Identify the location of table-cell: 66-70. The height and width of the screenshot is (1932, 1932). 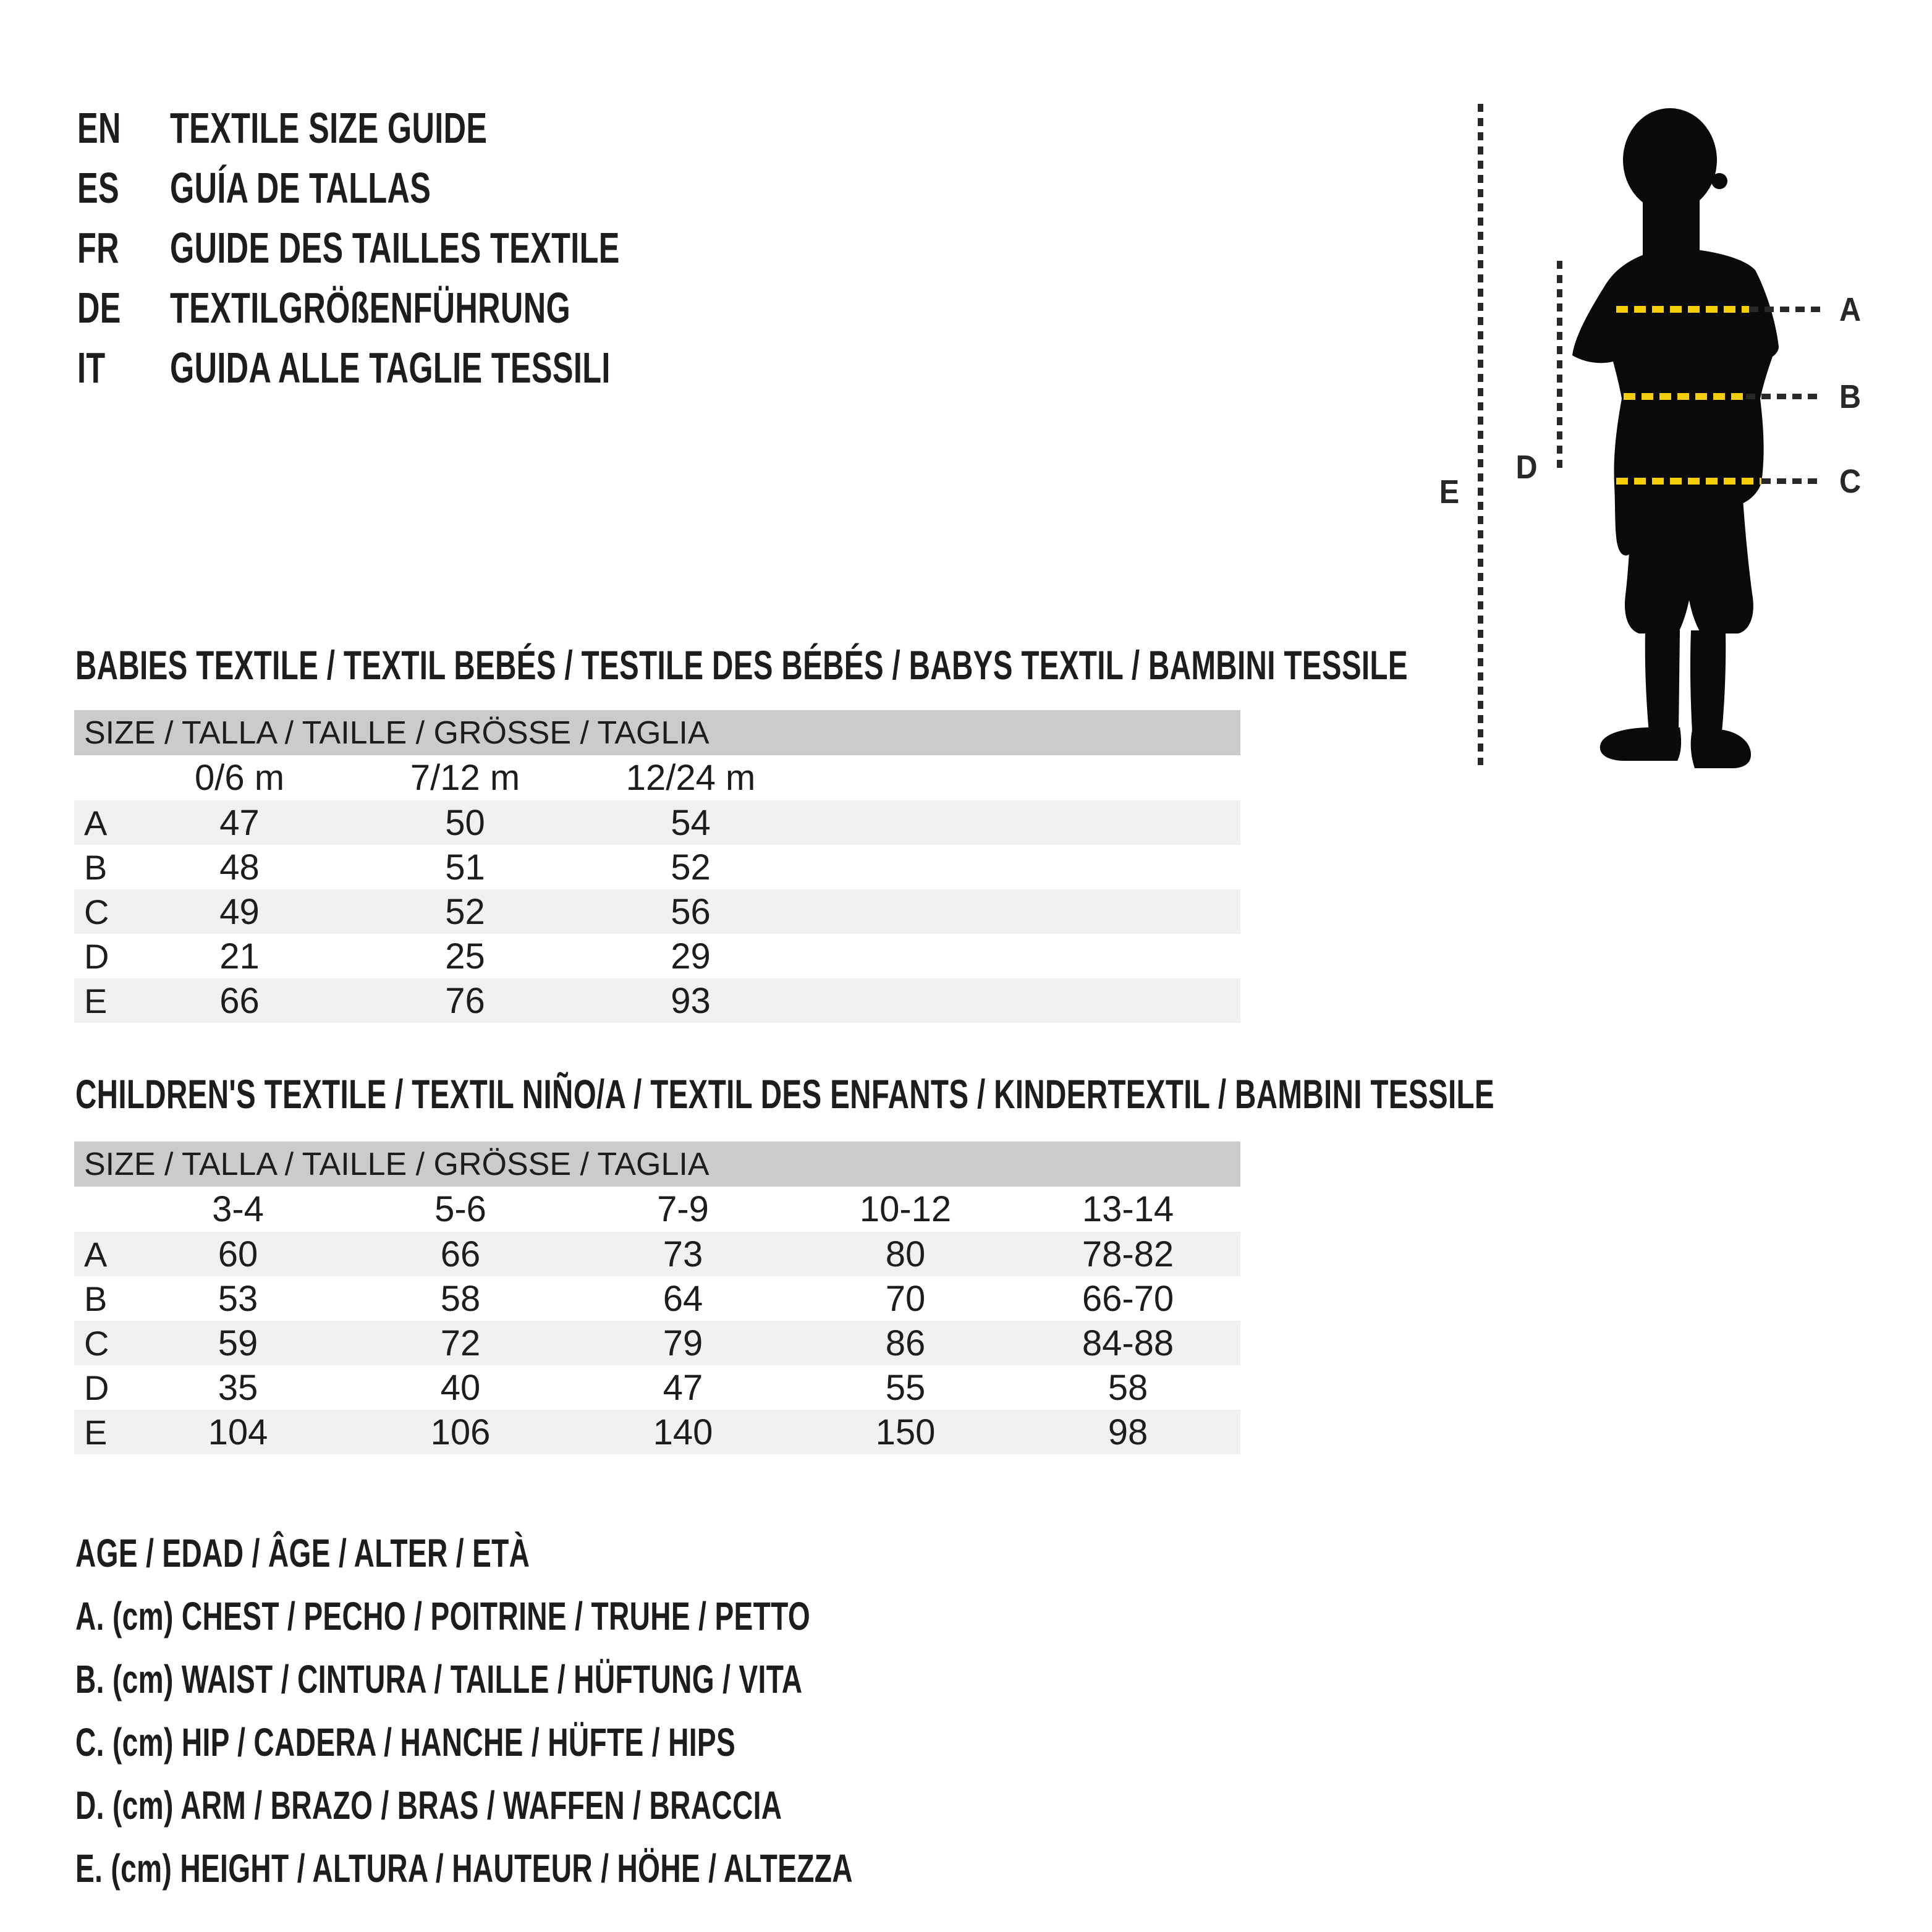
(1128, 1298).